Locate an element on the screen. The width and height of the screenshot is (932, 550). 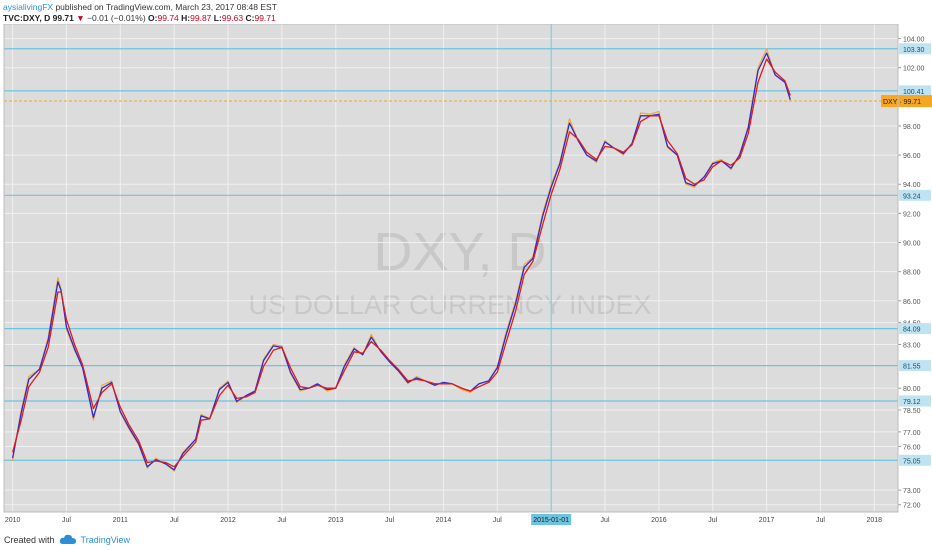
tradingview-cloud-icon is located at coordinates (67, 539).